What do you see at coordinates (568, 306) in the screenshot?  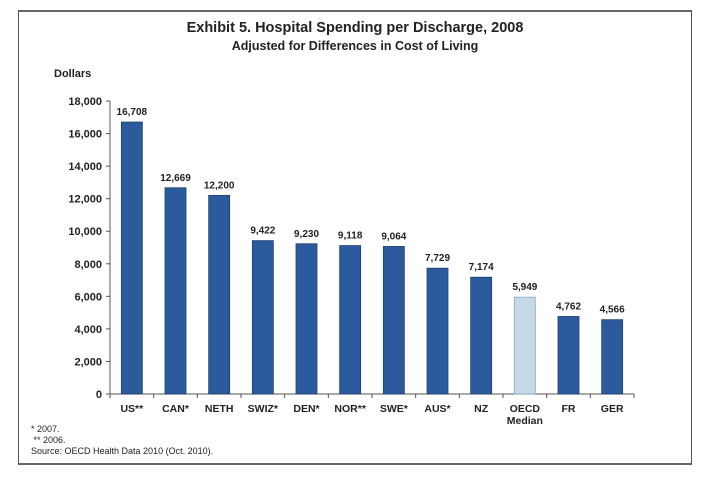 I see `data-label: 4,762` at bounding box center [568, 306].